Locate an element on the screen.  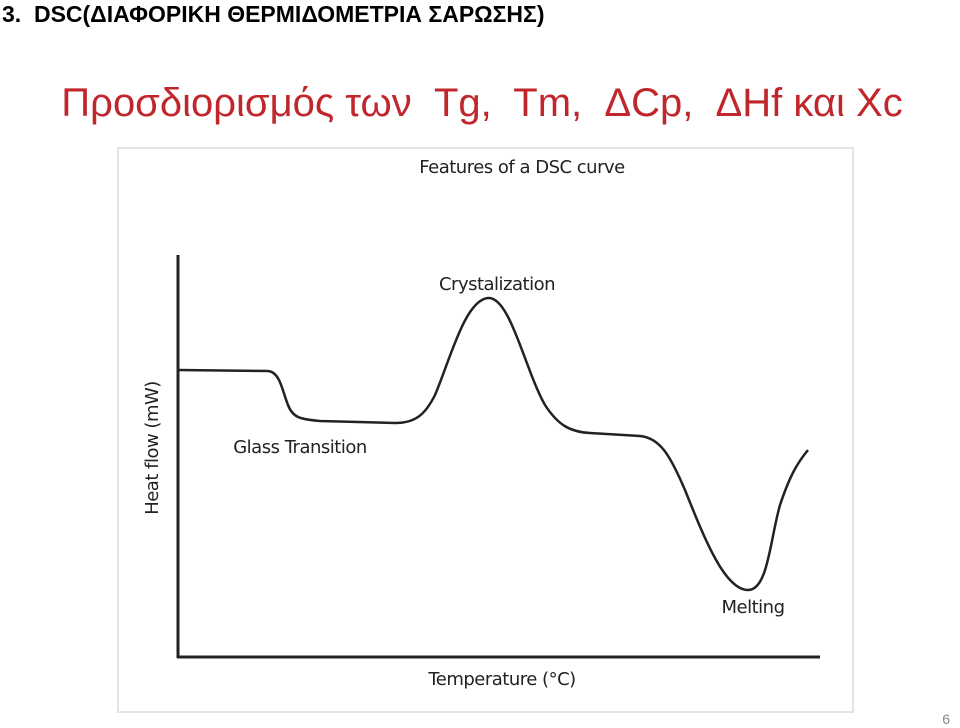
page-number: 6 is located at coordinates (946, 719).